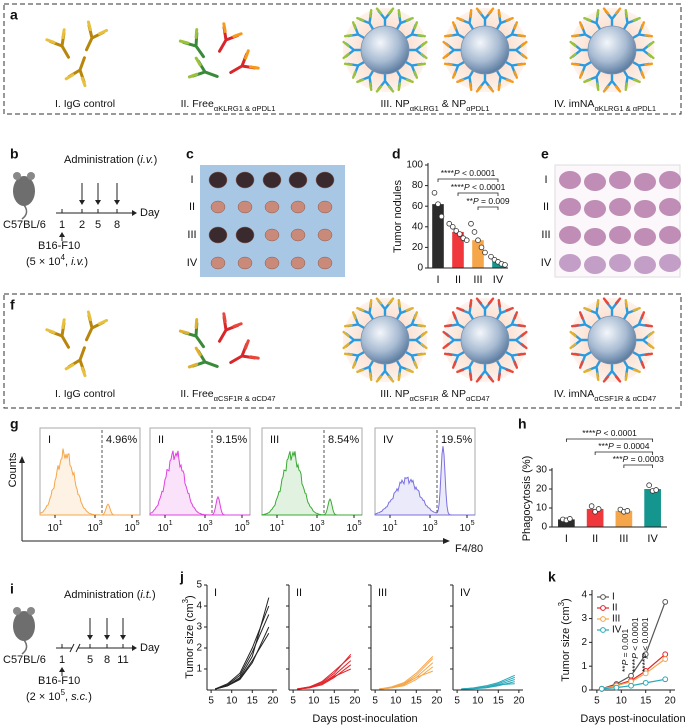 The image size is (685, 728). What do you see at coordinates (199, 606) in the screenshot?
I see `y-tick-label: 4` at bounding box center [199, 606].